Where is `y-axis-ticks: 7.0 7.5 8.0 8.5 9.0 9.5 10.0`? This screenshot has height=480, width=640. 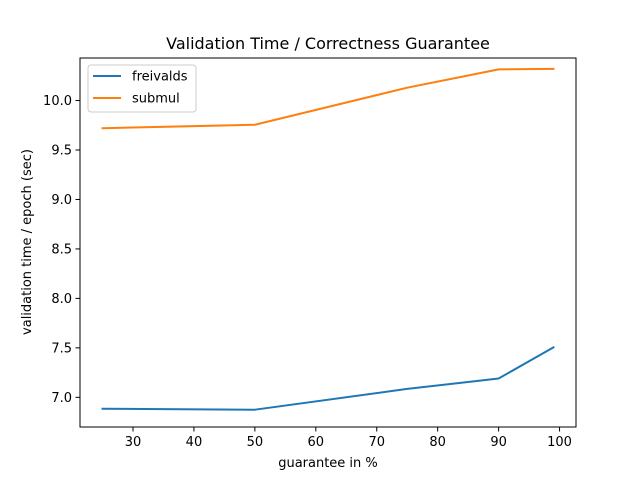
y-axis-ticks: 7.0 7.5 8.0 8.5 9.0 9.5 10.0 is located at coordinates (61, 250).